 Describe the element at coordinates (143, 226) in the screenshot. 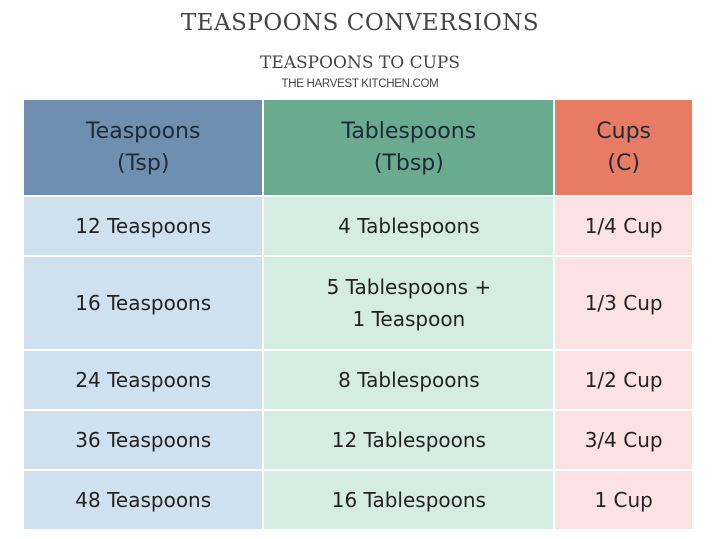

I see `teaspoons-cell: 12 Teaspoons` at that location.